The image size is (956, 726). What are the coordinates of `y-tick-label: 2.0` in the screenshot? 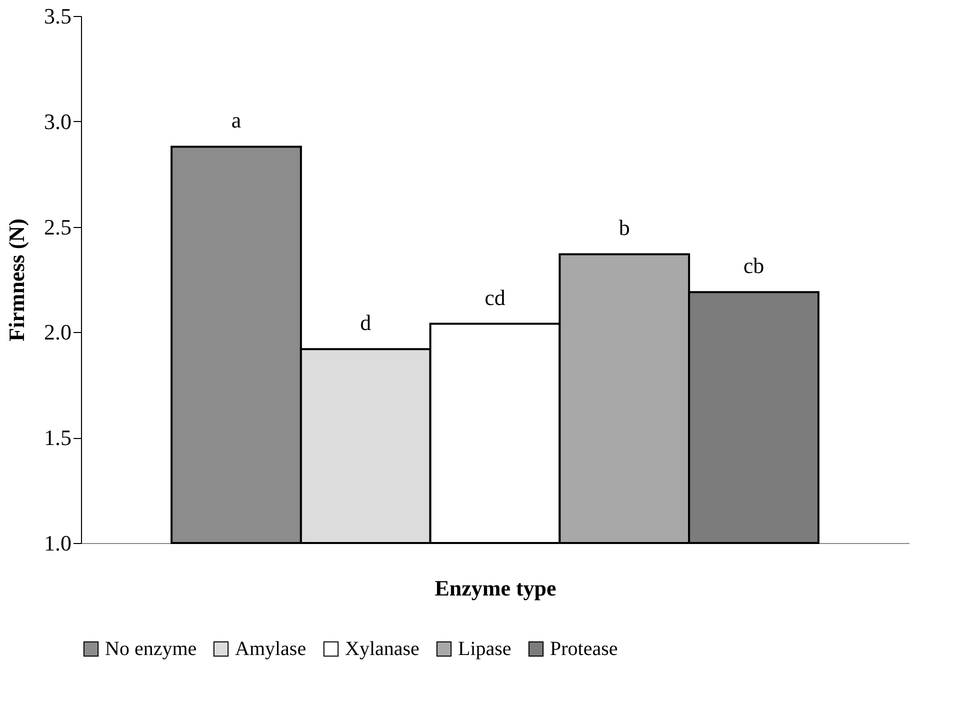 It's located at (58, 332).